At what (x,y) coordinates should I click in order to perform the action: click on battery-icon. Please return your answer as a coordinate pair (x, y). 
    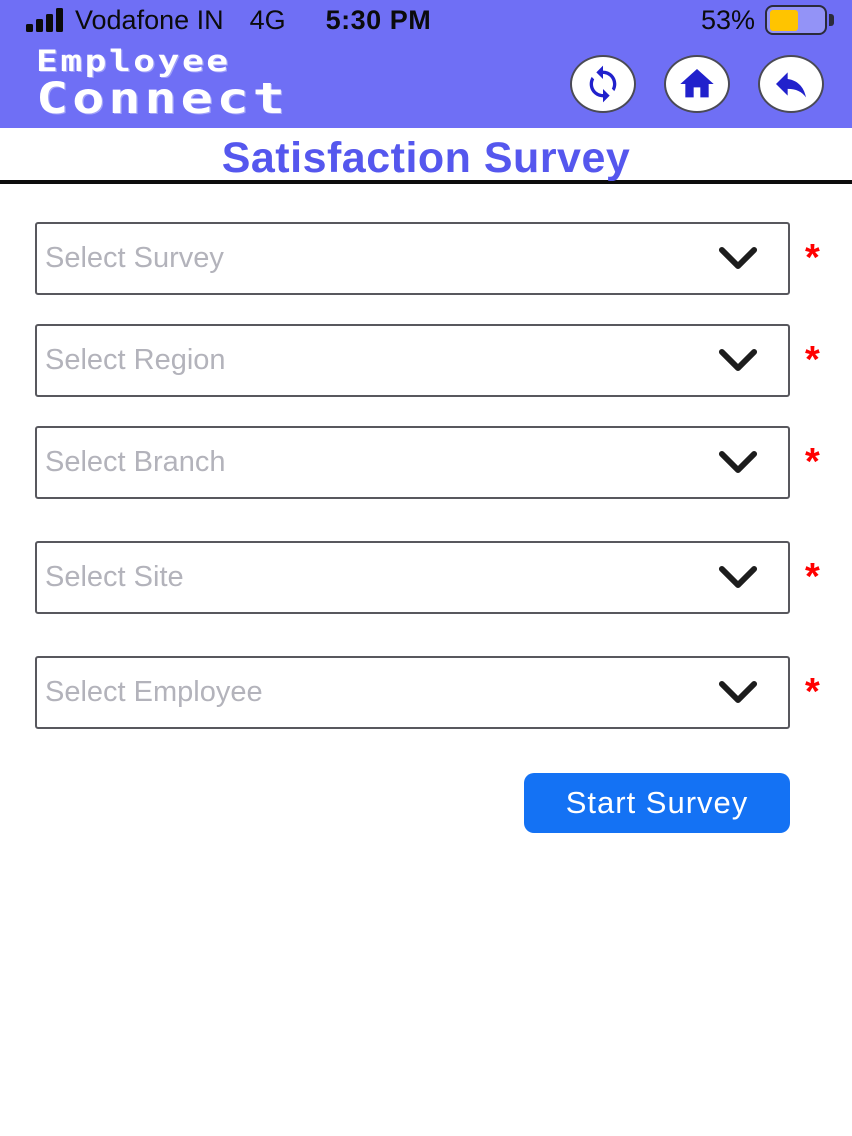
    Looking at the image, I should click on (799, 20).